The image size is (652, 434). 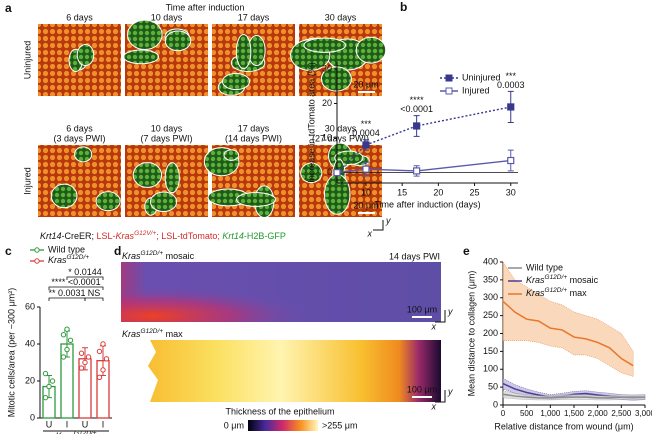 I want to click on comparison-stars: **, so click(x=52, y=293).